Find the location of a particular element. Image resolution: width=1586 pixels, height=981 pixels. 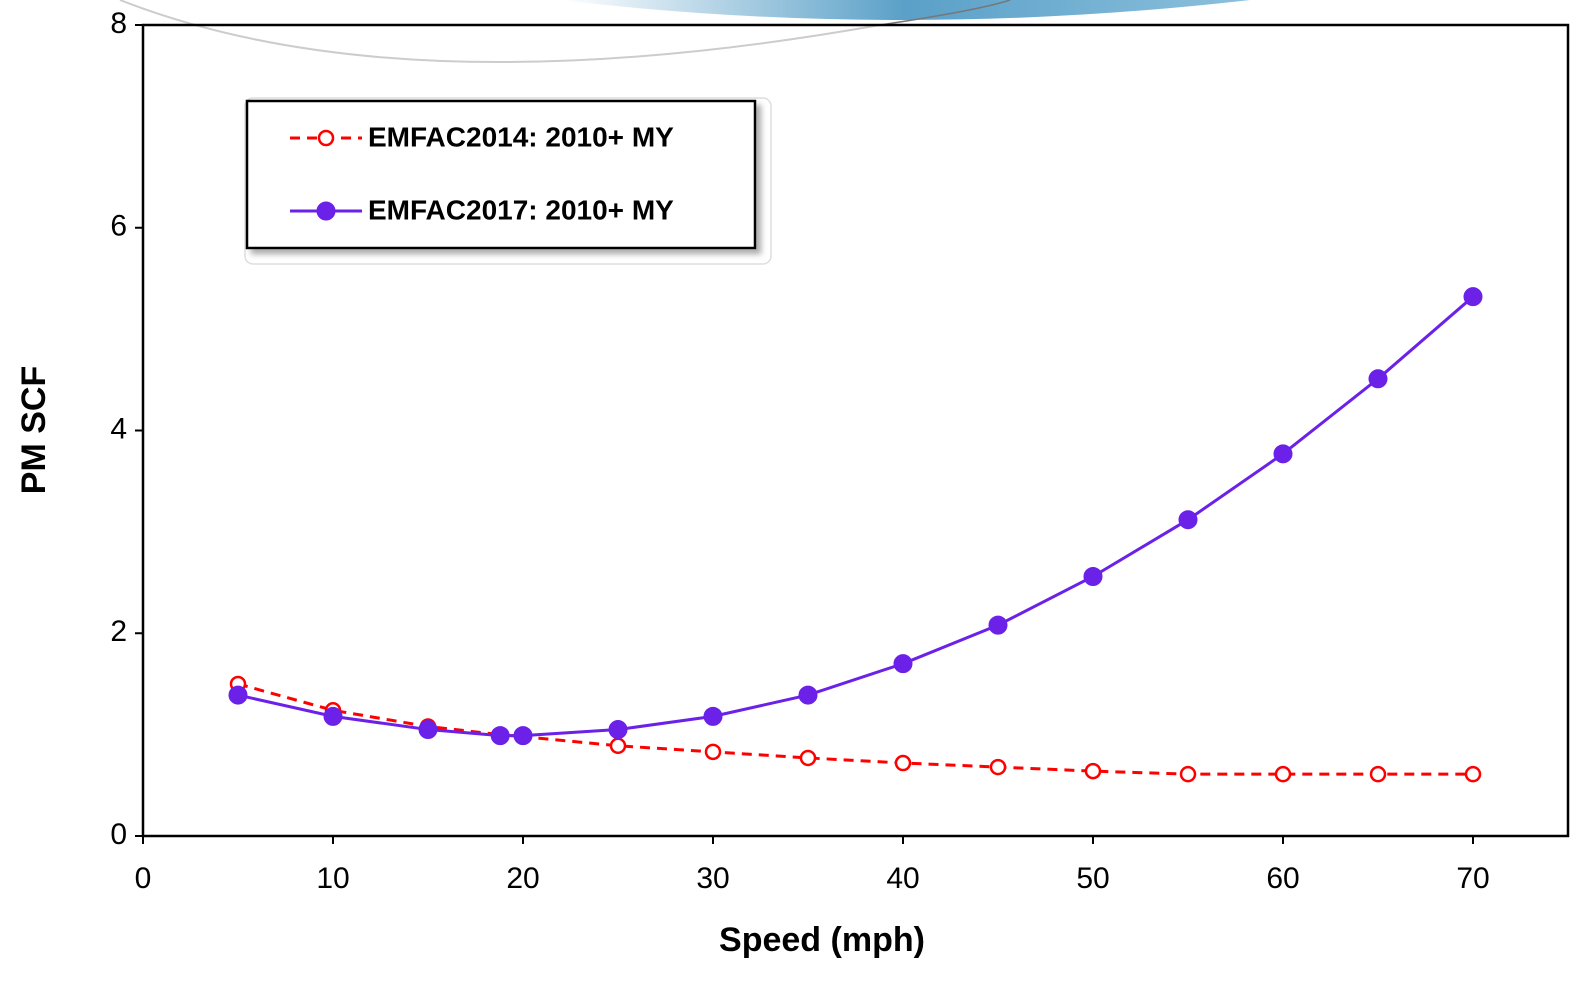

x-tick-label: 20 is located at coordinates (522, 878).